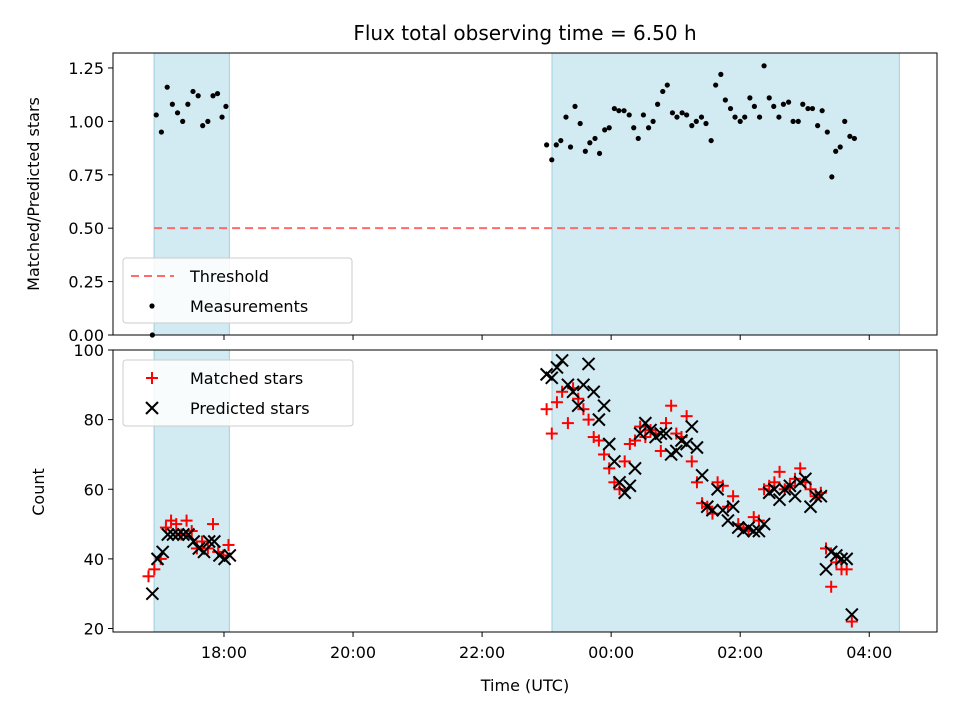 This screenshot has width=960, height=720. What do you see at coordinates (246, 378) in the screenshot?
I see `legend-matched-label: Matched stars` at bounding box center [246, 378].